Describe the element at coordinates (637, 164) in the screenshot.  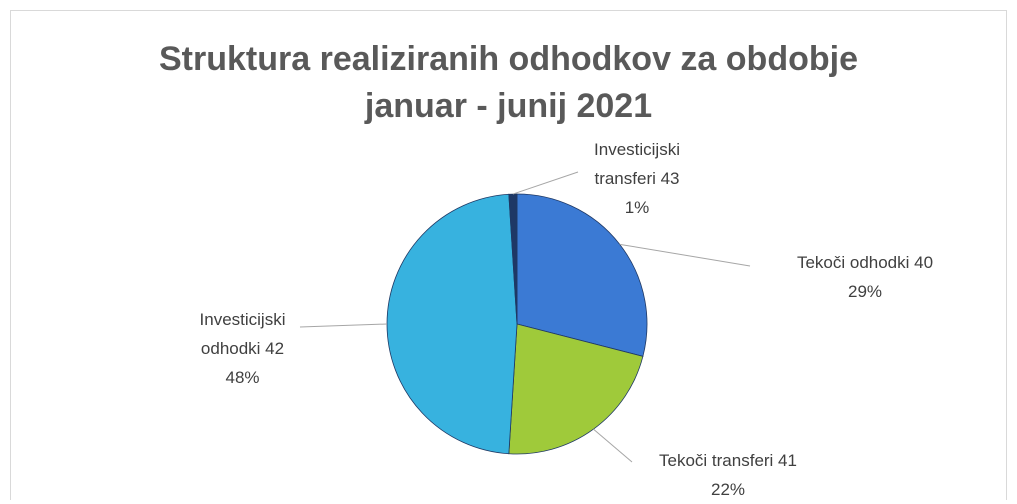
I see `category-label: Investicijski transferi 43` at that location.